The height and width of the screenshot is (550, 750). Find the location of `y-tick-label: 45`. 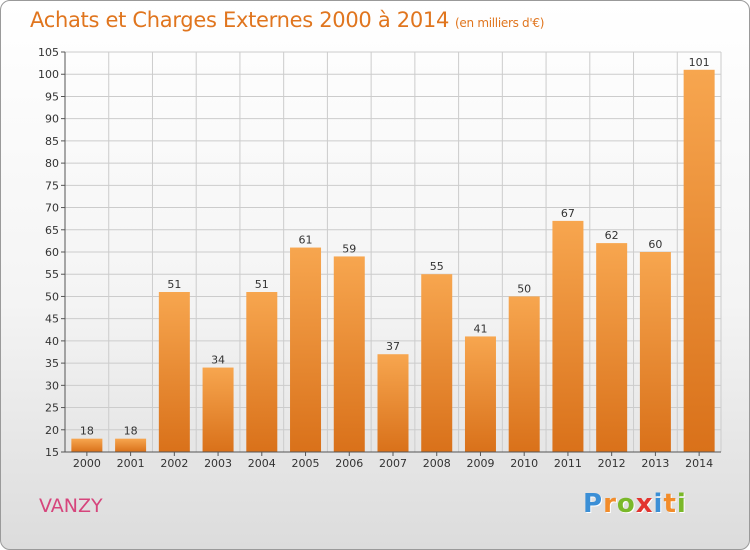

y-tick-label: 45 is located at coordinates (52, 319).